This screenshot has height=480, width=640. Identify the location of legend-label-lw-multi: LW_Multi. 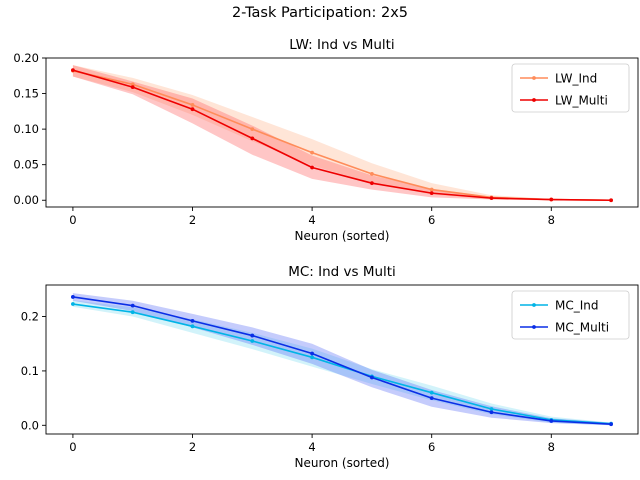
(581, 101).